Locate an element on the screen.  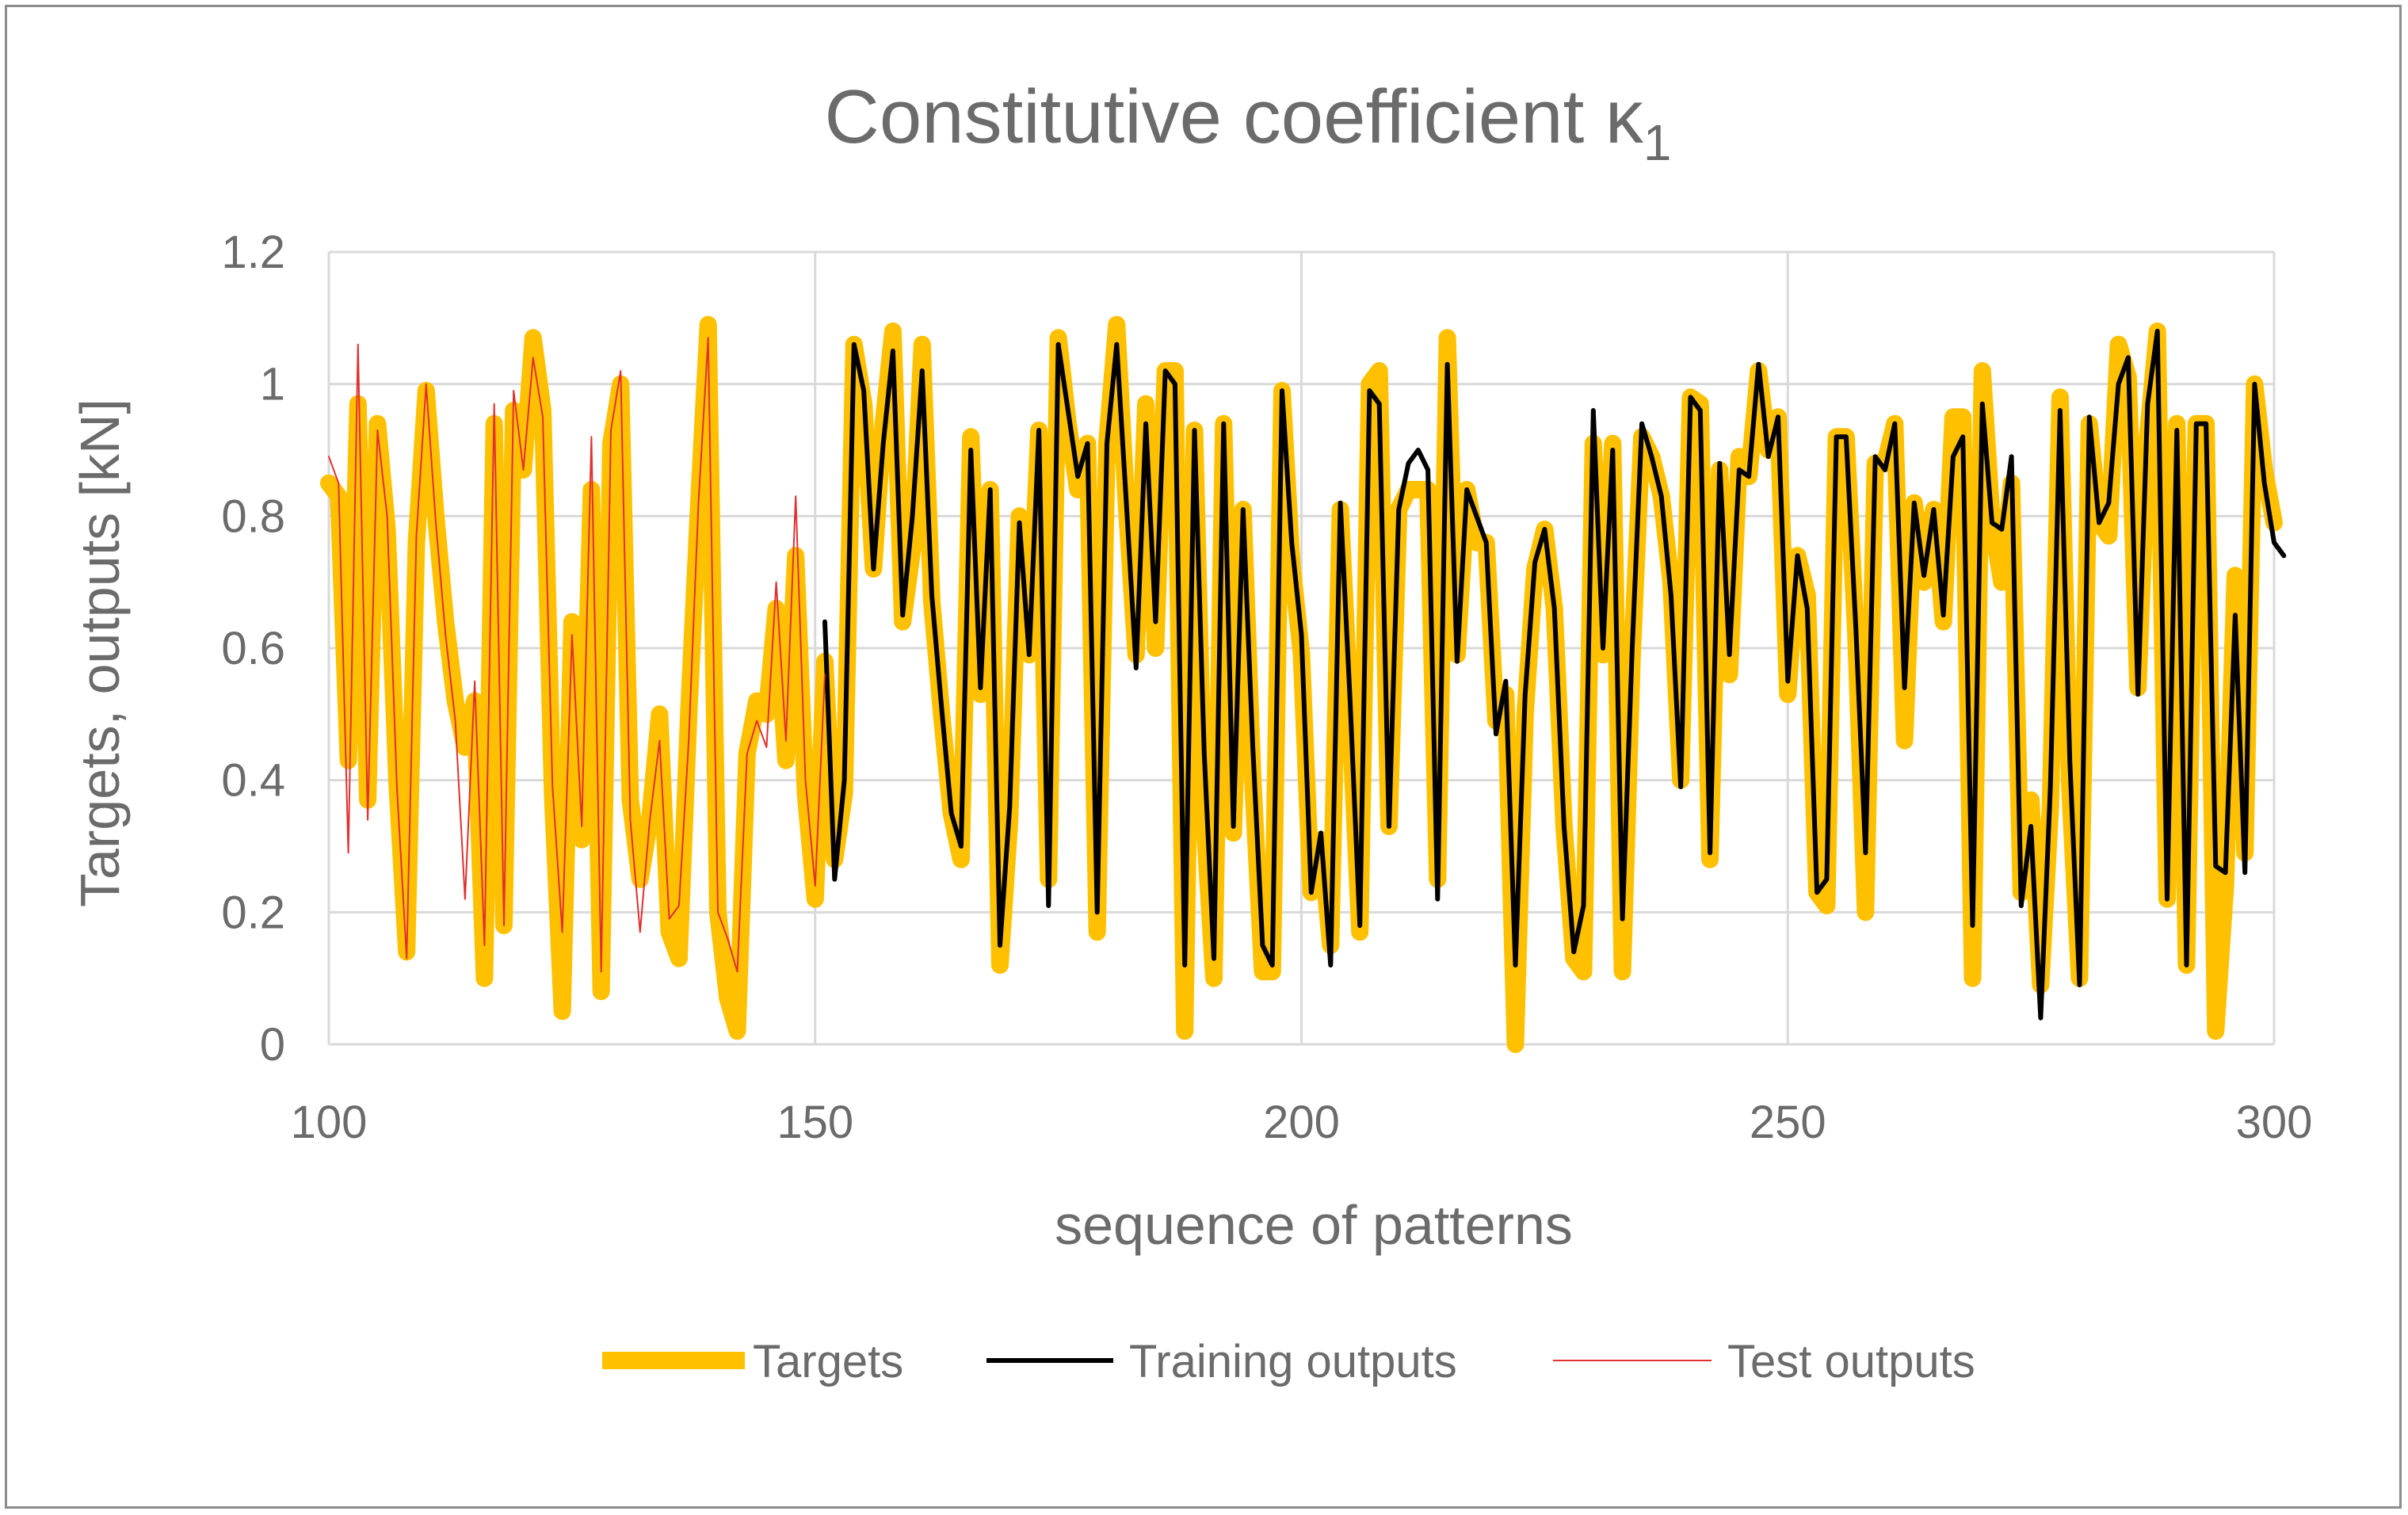
y-tick-label: 0.4 is located at coordinates (253, 781).